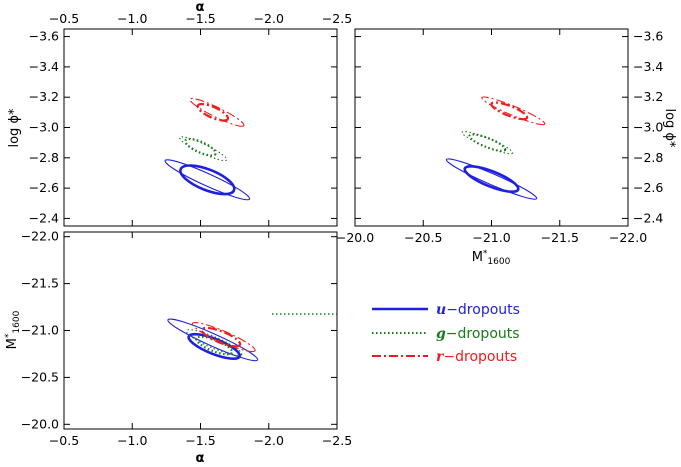  I want to click on legend-label-r: r−dropouts, so click(476, 357).